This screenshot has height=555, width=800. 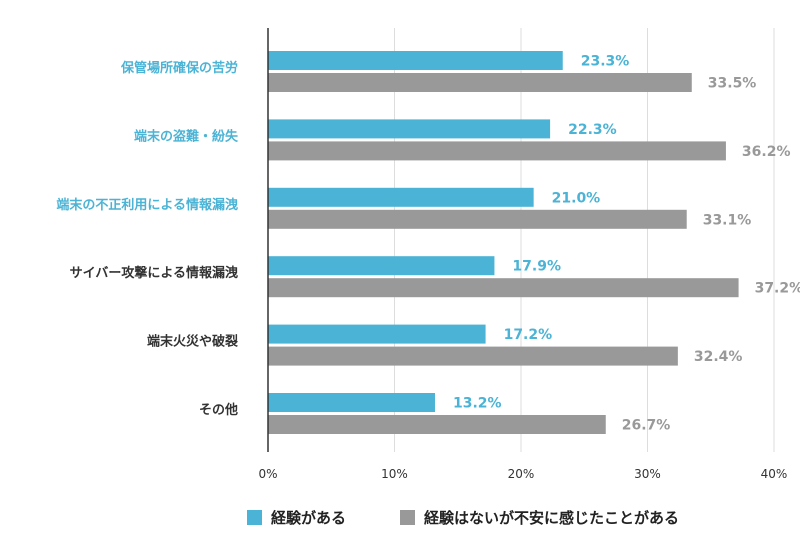 What do you see at coordinates (536, 267) in the screenshot?
I see `data-label: 17.9%` at bounding box center [536, 267].